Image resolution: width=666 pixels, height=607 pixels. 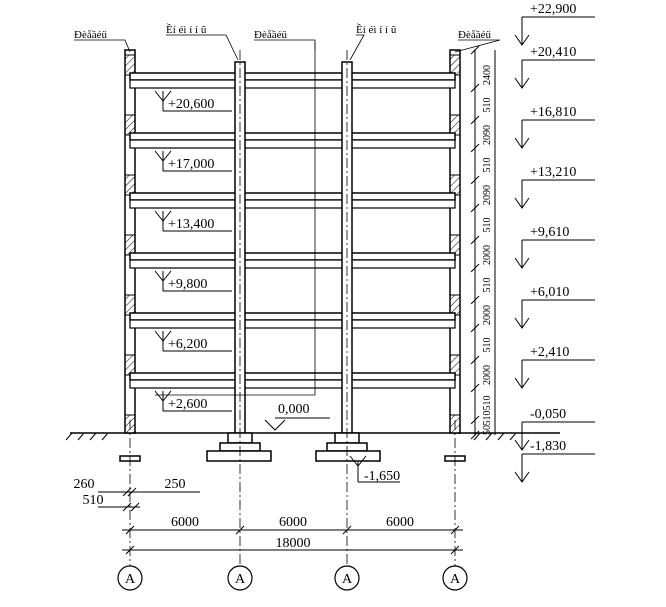 What do you see at coordinates (185, 522) in the screenshot?
I see `span-dim-1: 6000` at bounding box center [185, 522].